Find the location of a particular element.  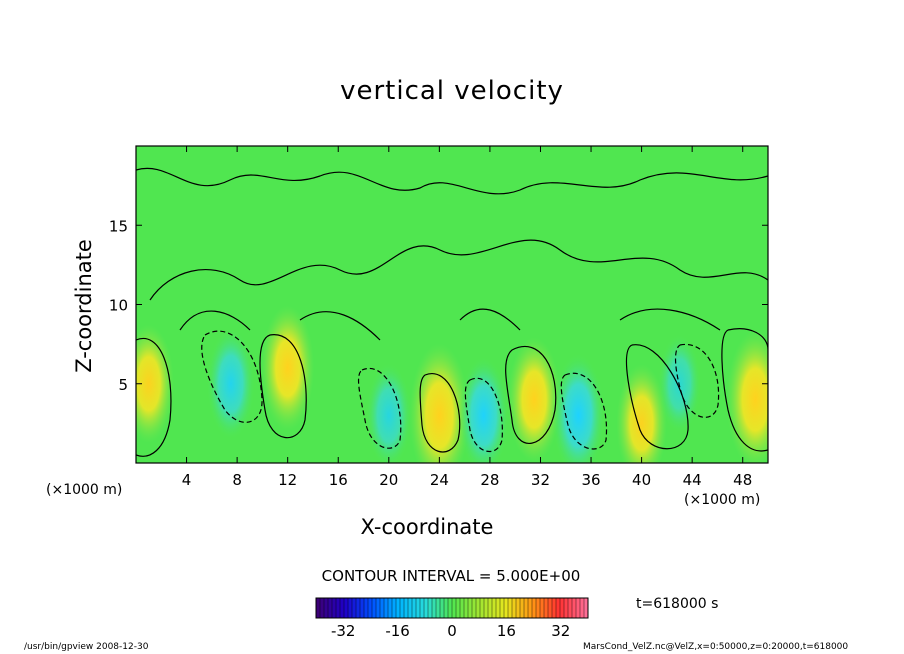

x-axis-label: X-coordinate is located at coordinates (452, 527).